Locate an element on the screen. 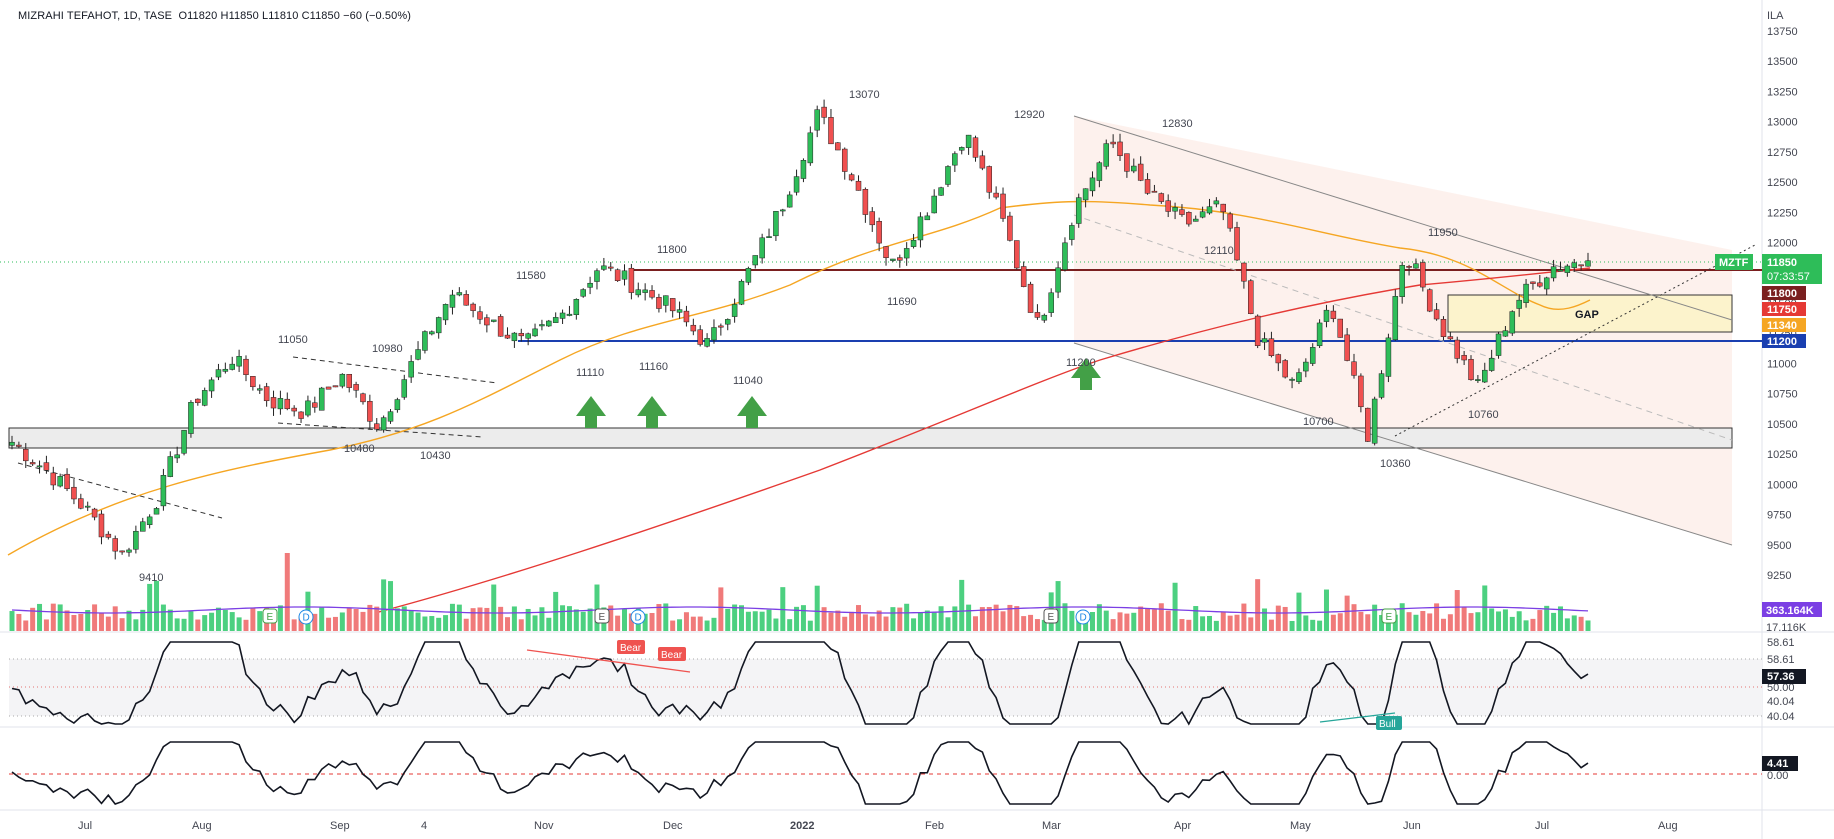 Image resolution: width=1834 pixels, height=839 pixels. svg-text: D is located at coordinates (306, 618).